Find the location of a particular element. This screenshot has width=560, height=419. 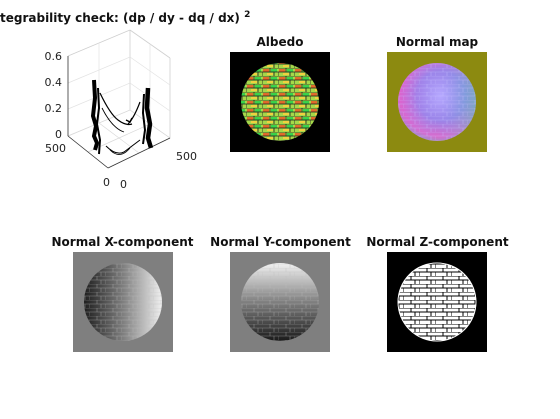

integrability-title: tegrability check: (dp / dy - dq / dx) 2 is located at coordinates (135, 17).